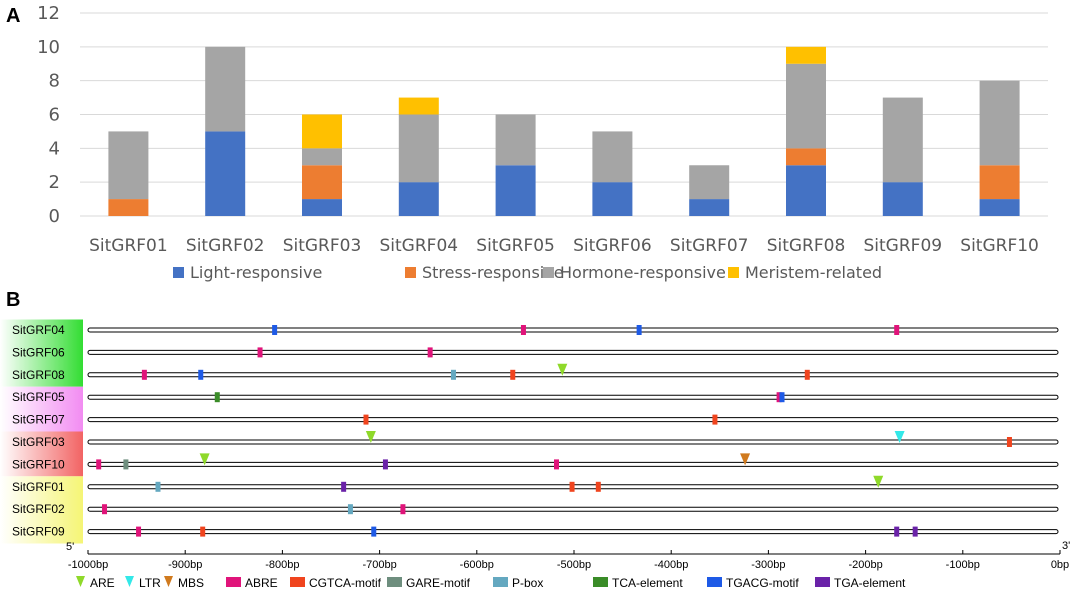  Describe the element at coordinates (527, 583) in the screenshot. I see `legend-label: P-box` at that location.